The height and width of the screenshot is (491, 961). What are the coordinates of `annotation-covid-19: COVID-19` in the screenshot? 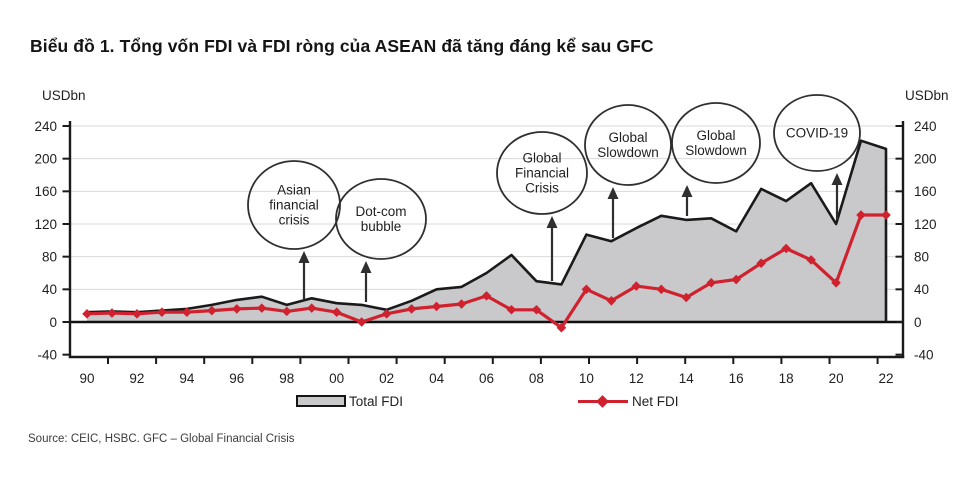 It's located at (817, 157).